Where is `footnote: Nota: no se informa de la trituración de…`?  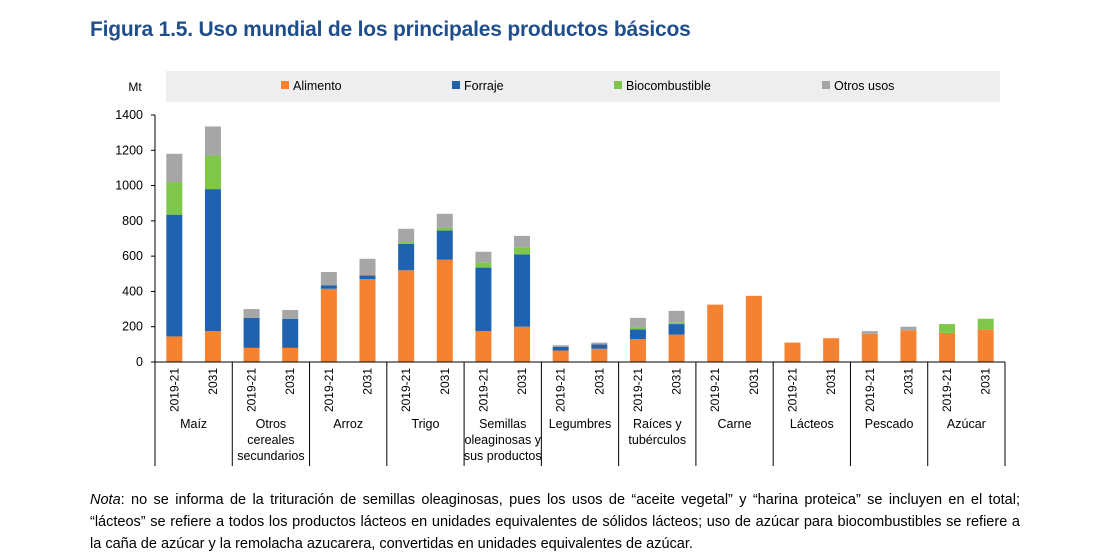
footnote: Nota: no se informa de la trituración de… is located at coordinates (555, 522).